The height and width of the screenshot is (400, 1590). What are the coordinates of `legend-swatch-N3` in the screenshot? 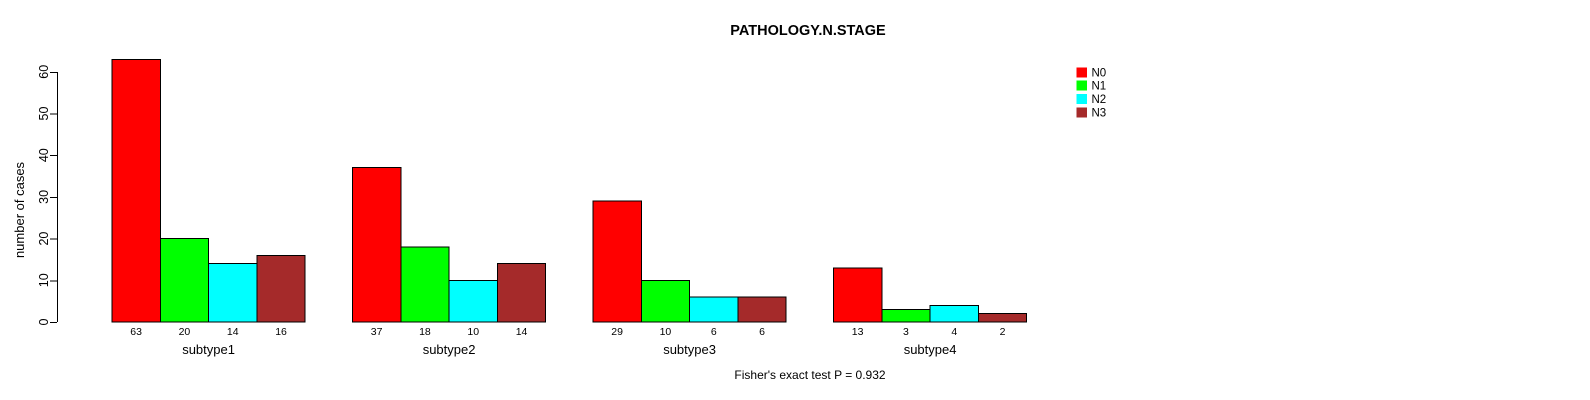 It's located at (1082, 112).